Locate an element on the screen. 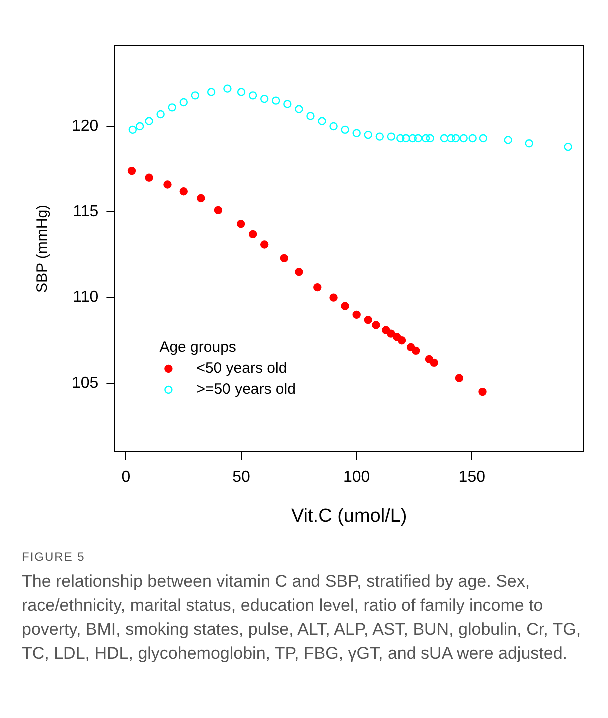  x-tick-label: 100 is located at coordinates (356, 477).